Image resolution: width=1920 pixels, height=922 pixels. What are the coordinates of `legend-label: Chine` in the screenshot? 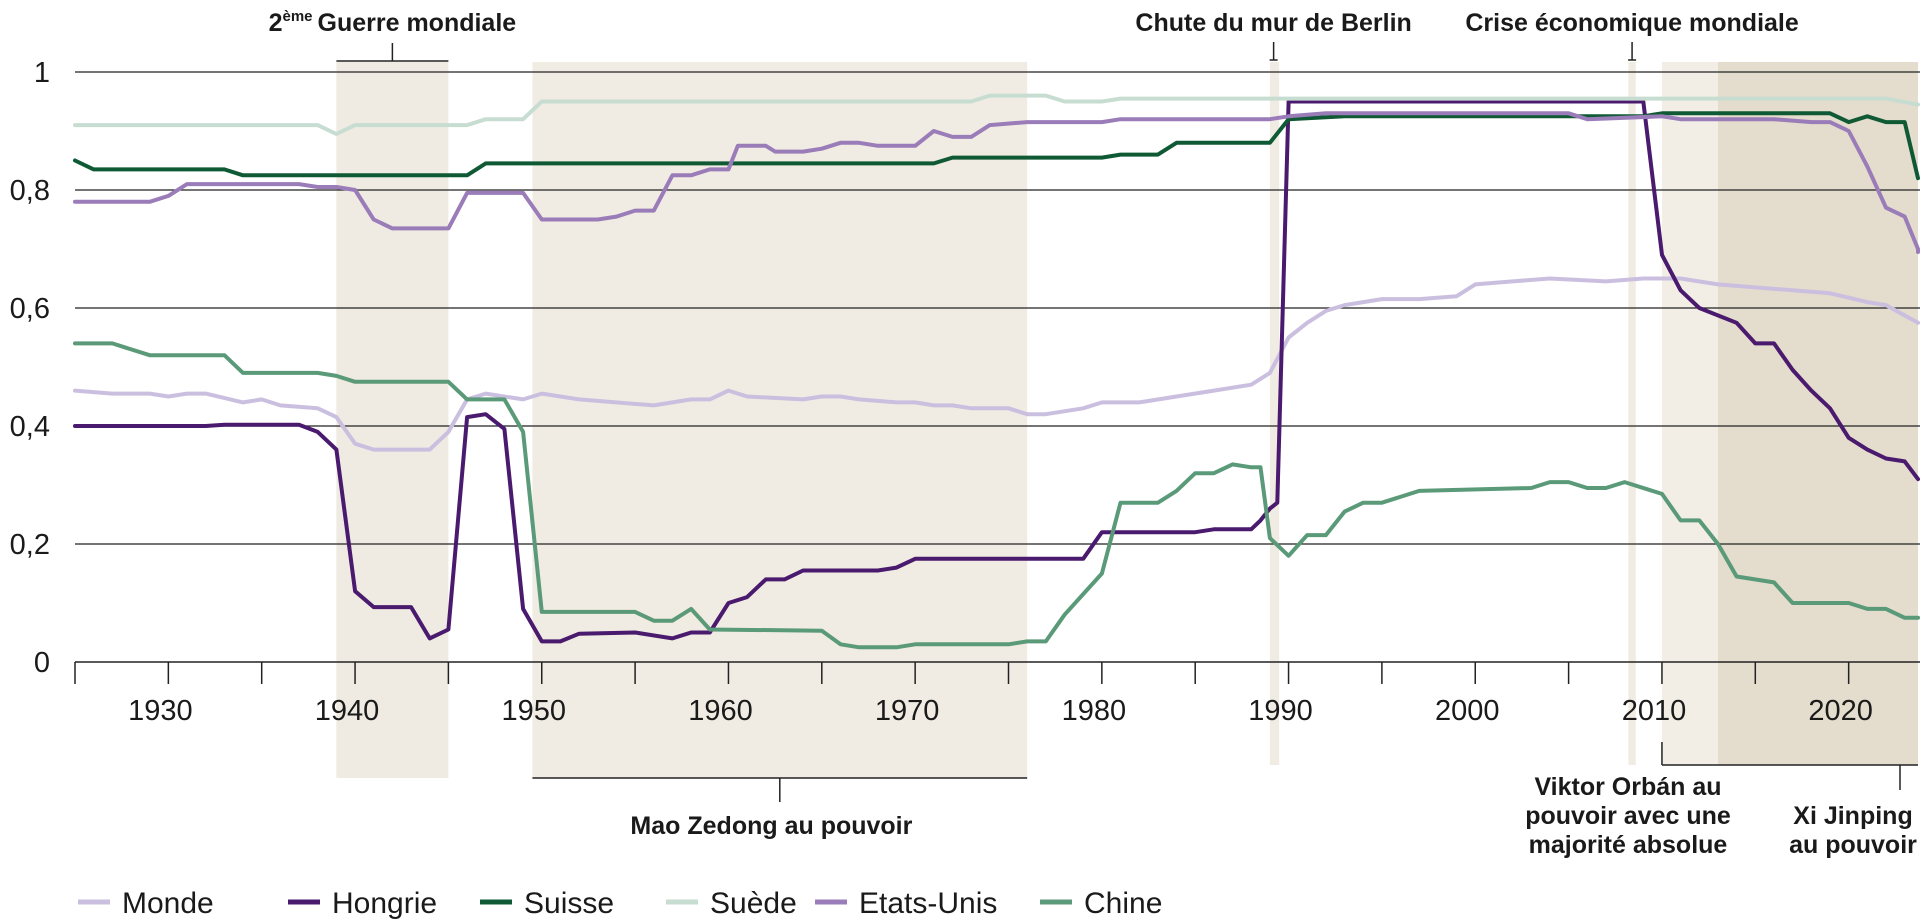 It's located at (1123, 903).